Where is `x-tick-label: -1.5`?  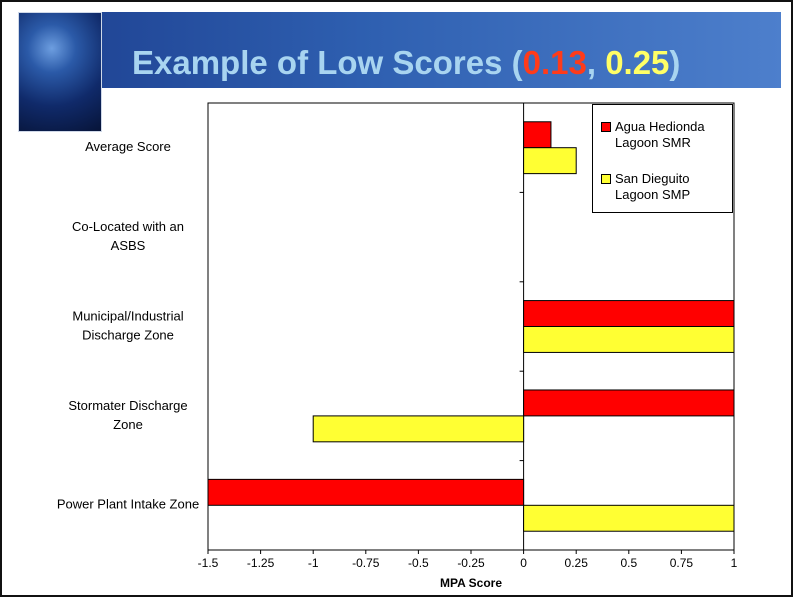
x-tick-label: -1.5 is located at coordinates (208, 563).